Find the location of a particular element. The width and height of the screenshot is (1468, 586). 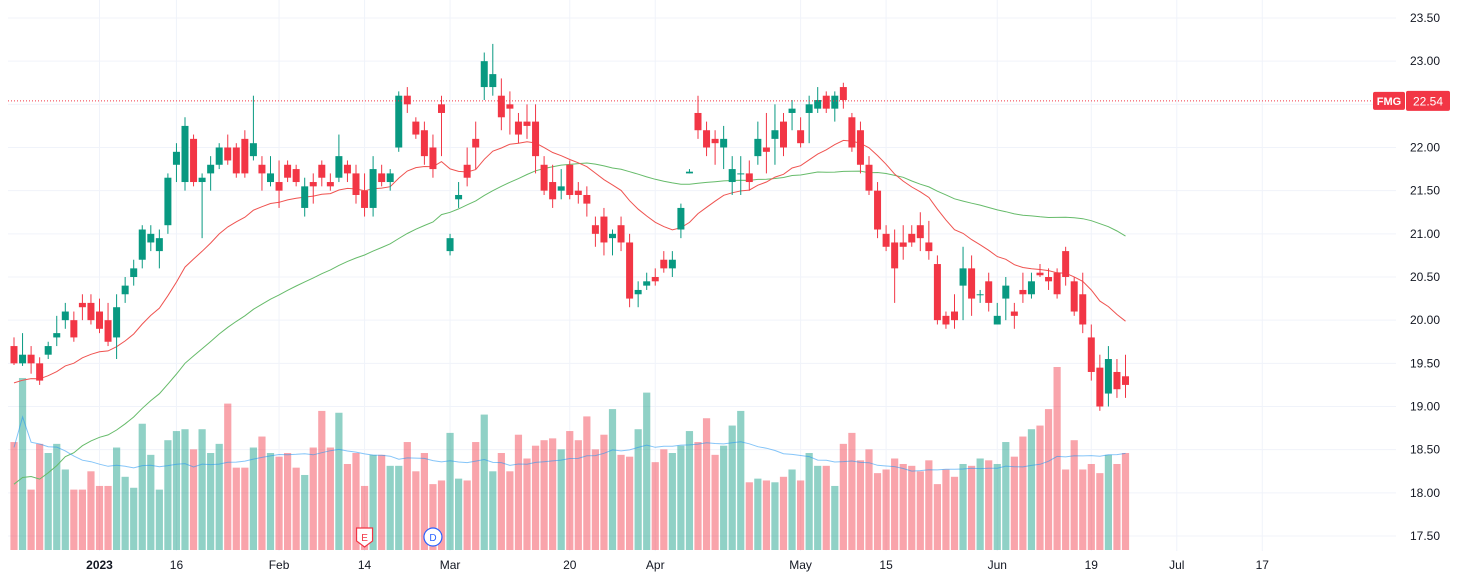

dividend-marker-icon is located at coordinates (433, 537).